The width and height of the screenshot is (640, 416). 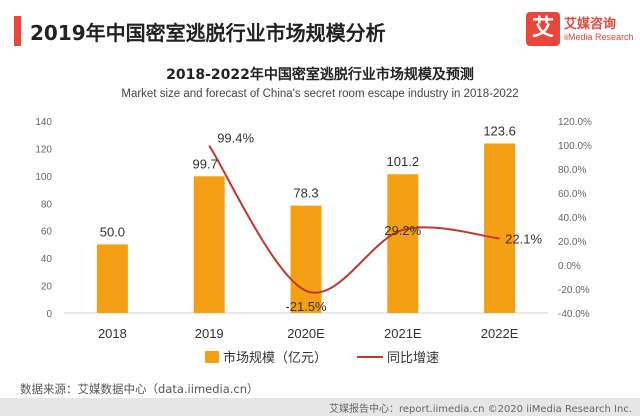 What do you see at coordinates (402, 230) in the screenshot?
I see `growth-value-label: 29.2%` at bounding box center [402, 230].